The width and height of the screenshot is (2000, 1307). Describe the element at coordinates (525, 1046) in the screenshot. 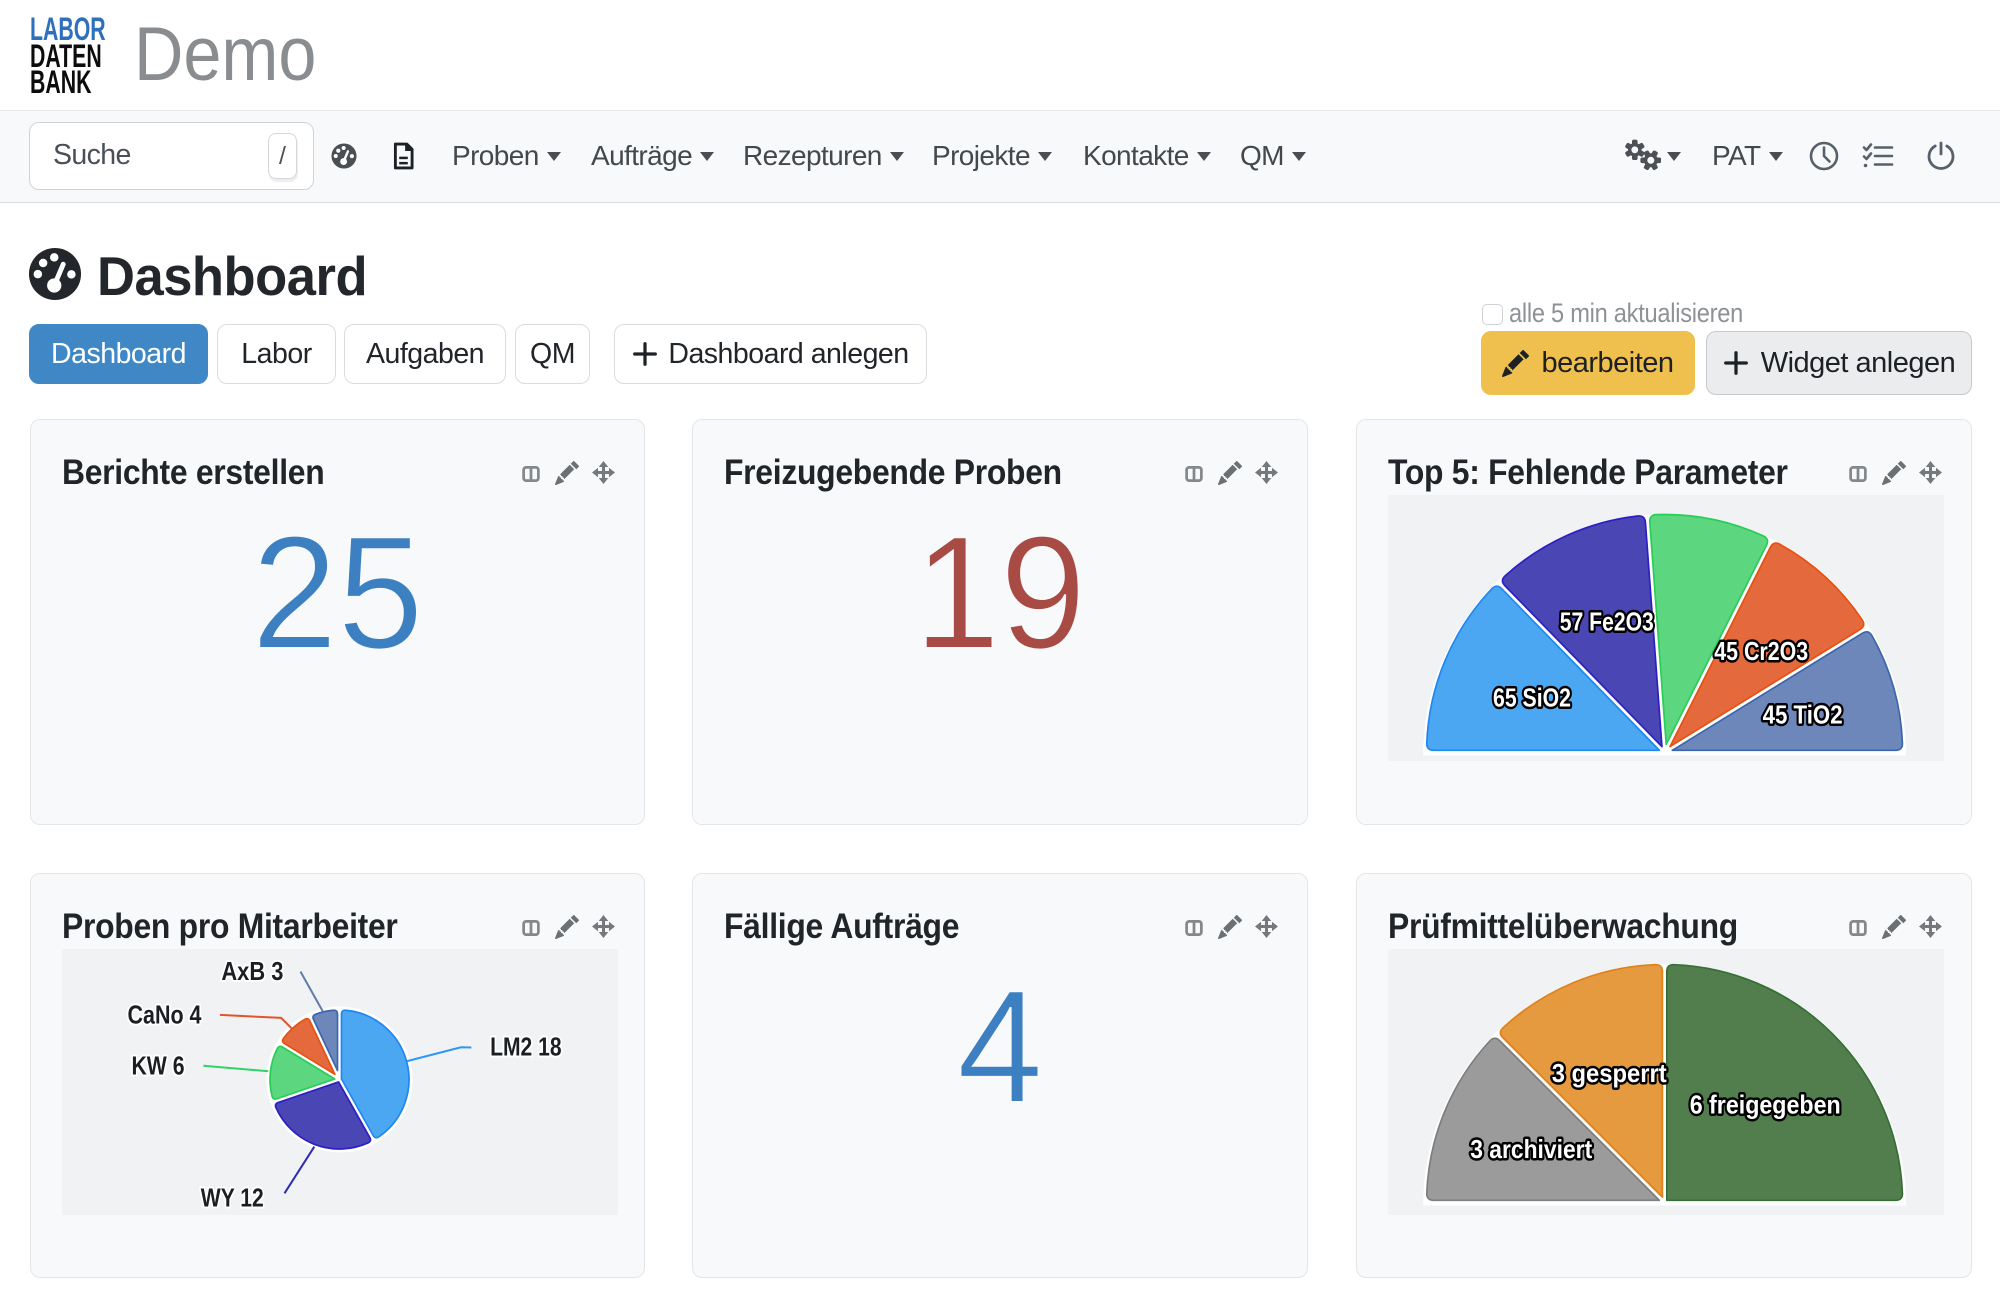

I see `svg-text: LM2 18` at that location.